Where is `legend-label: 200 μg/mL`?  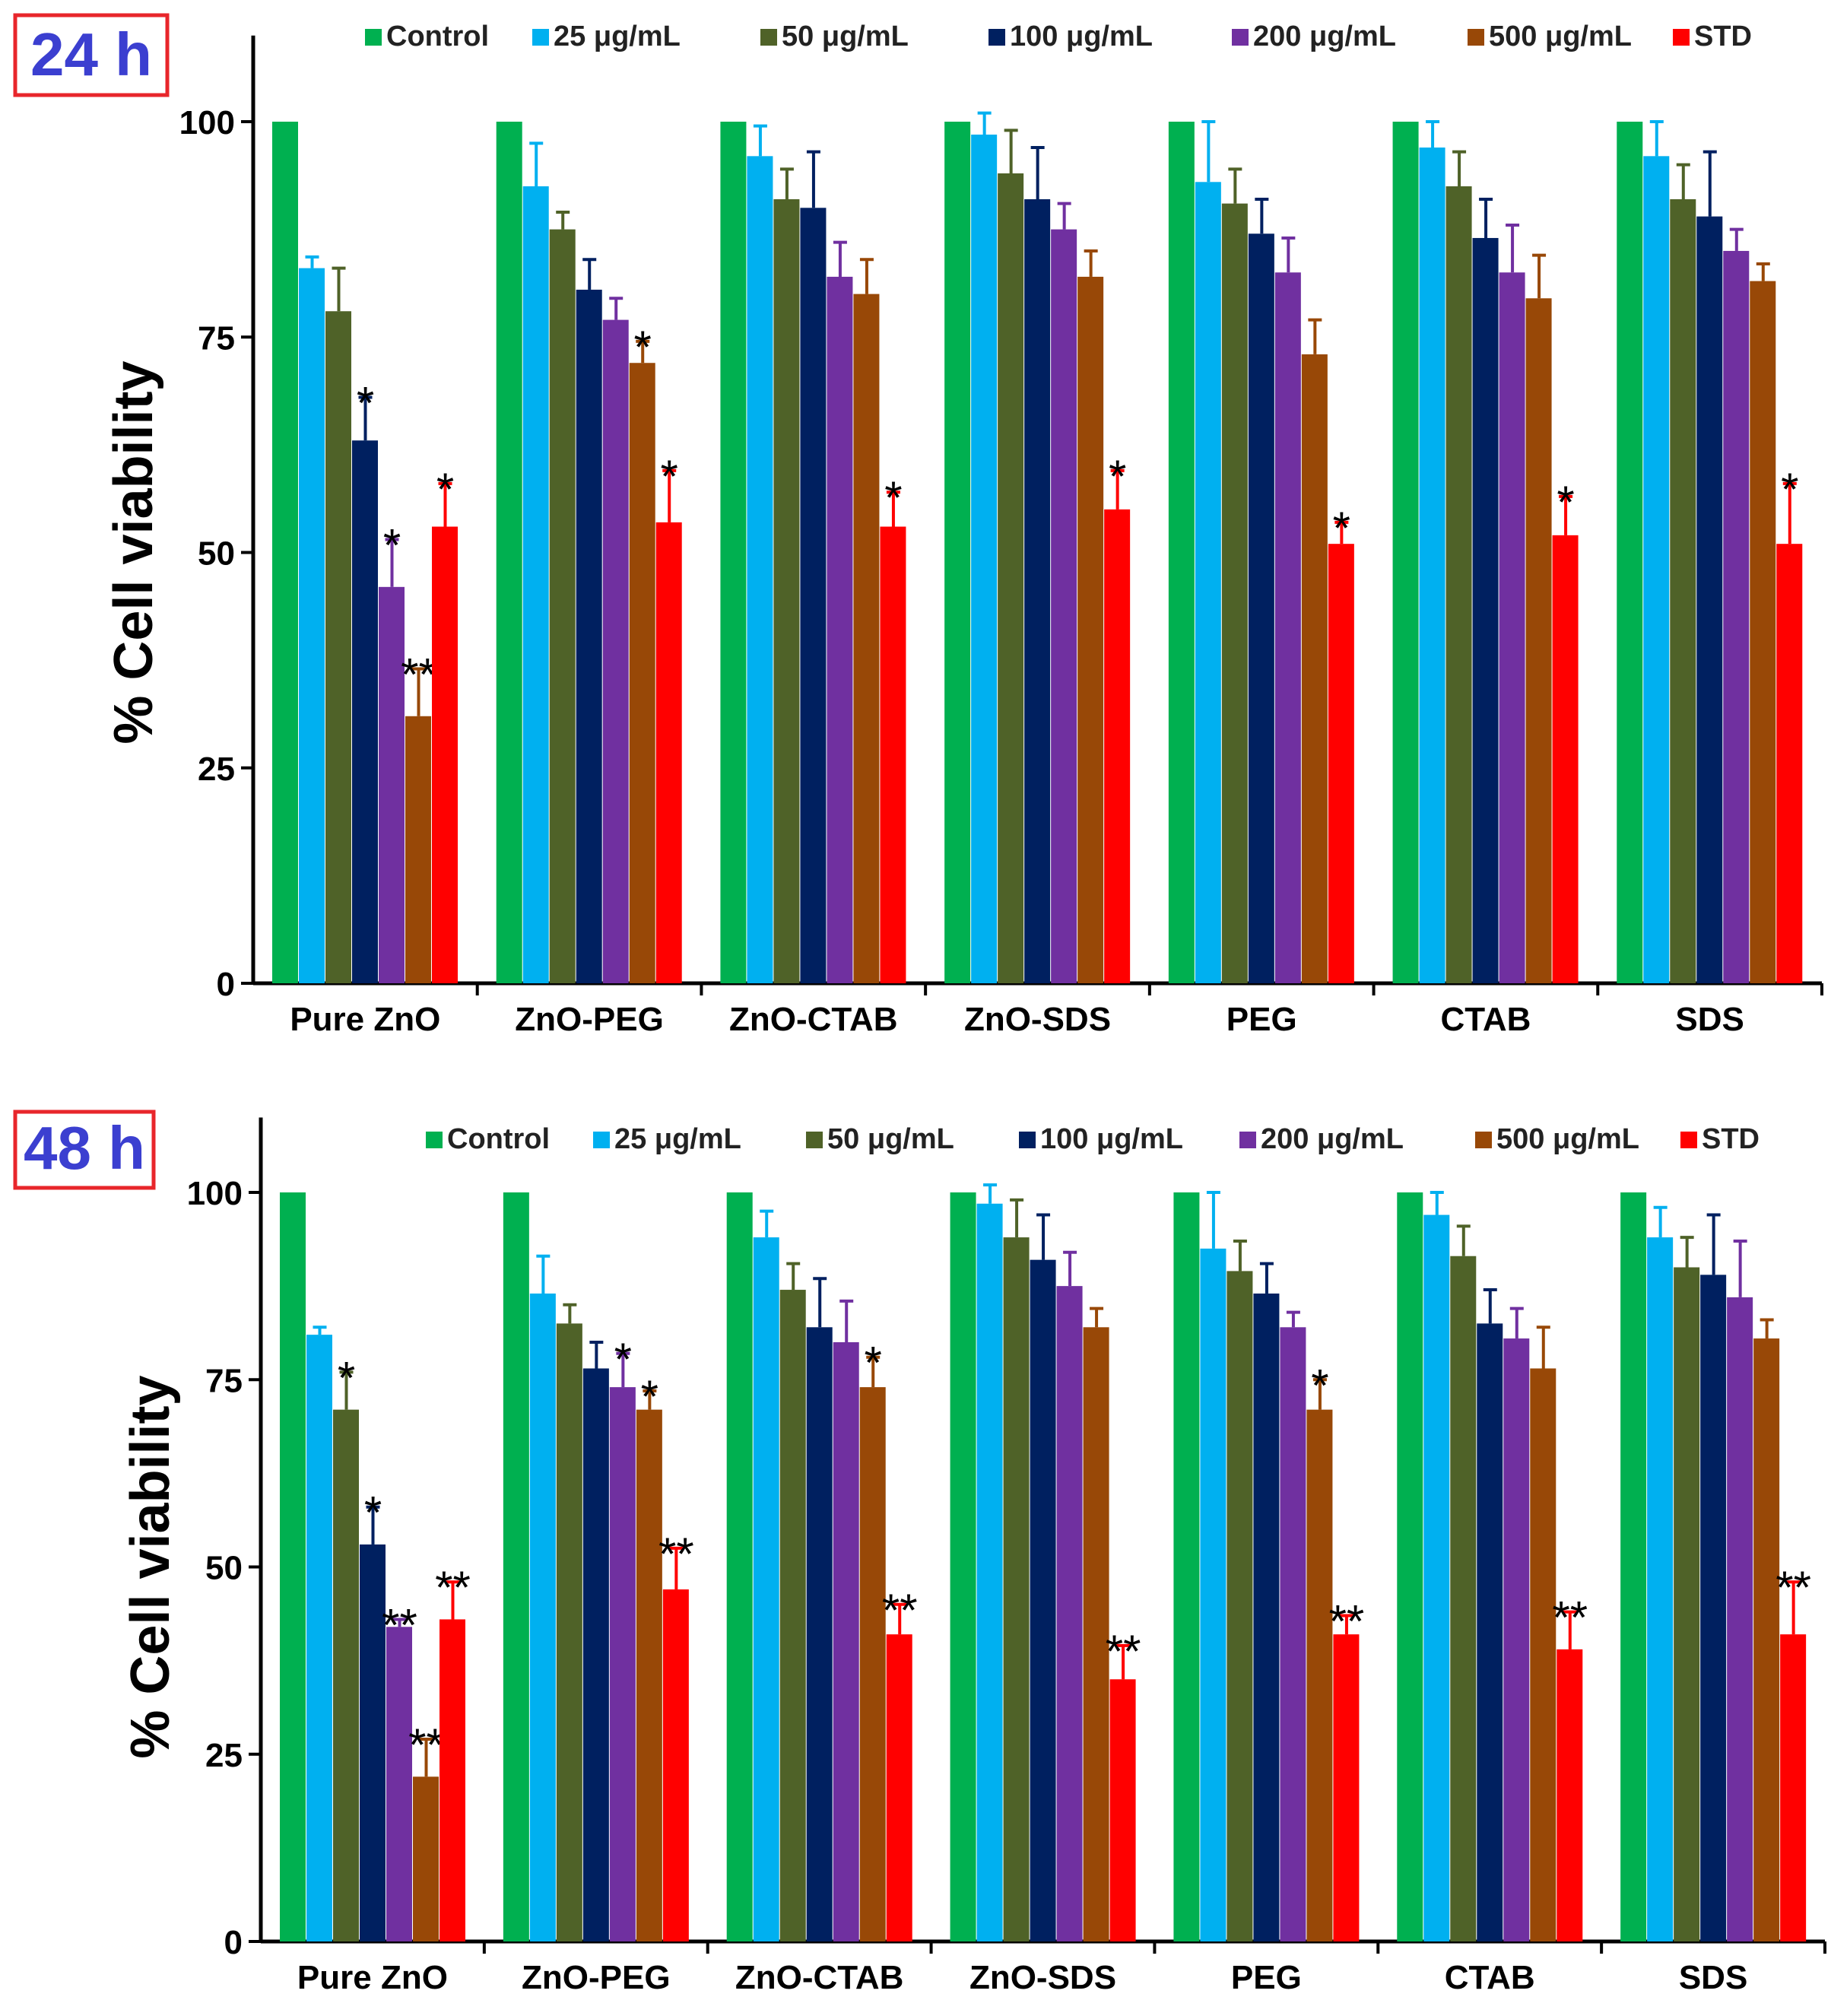
legend-label: 200 μg/mL is located at coordinates (1324, 37).